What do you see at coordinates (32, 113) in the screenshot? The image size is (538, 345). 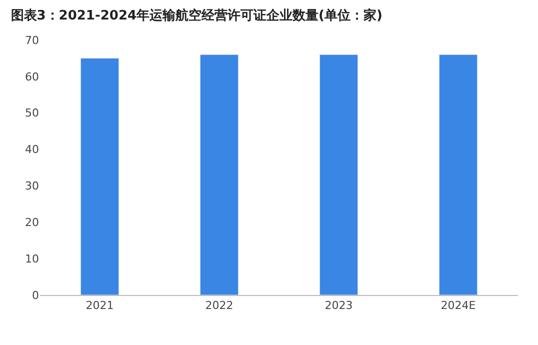 I see `y-tick-label: 50` at bounding box center [32, 113].